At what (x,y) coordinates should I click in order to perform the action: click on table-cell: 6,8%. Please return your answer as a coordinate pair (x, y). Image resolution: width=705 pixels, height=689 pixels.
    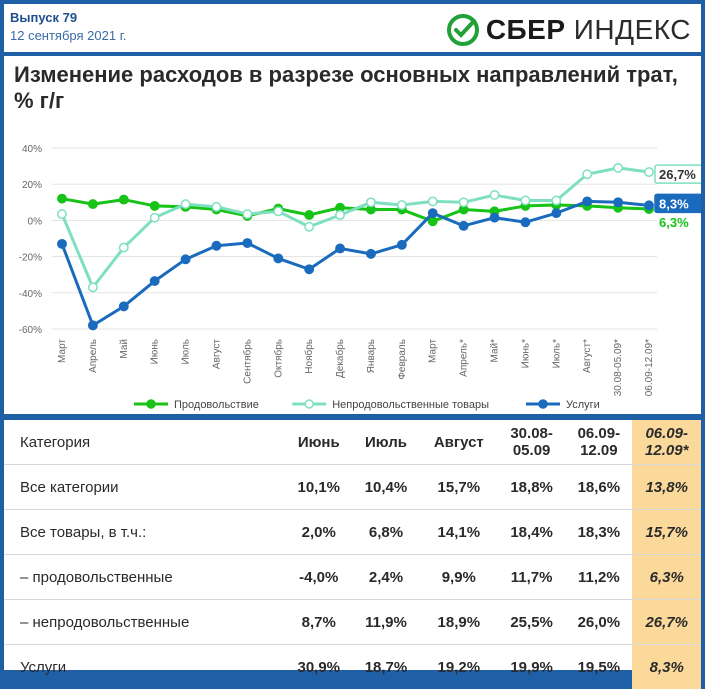
    Looking at the image, I should click on (385, 532).